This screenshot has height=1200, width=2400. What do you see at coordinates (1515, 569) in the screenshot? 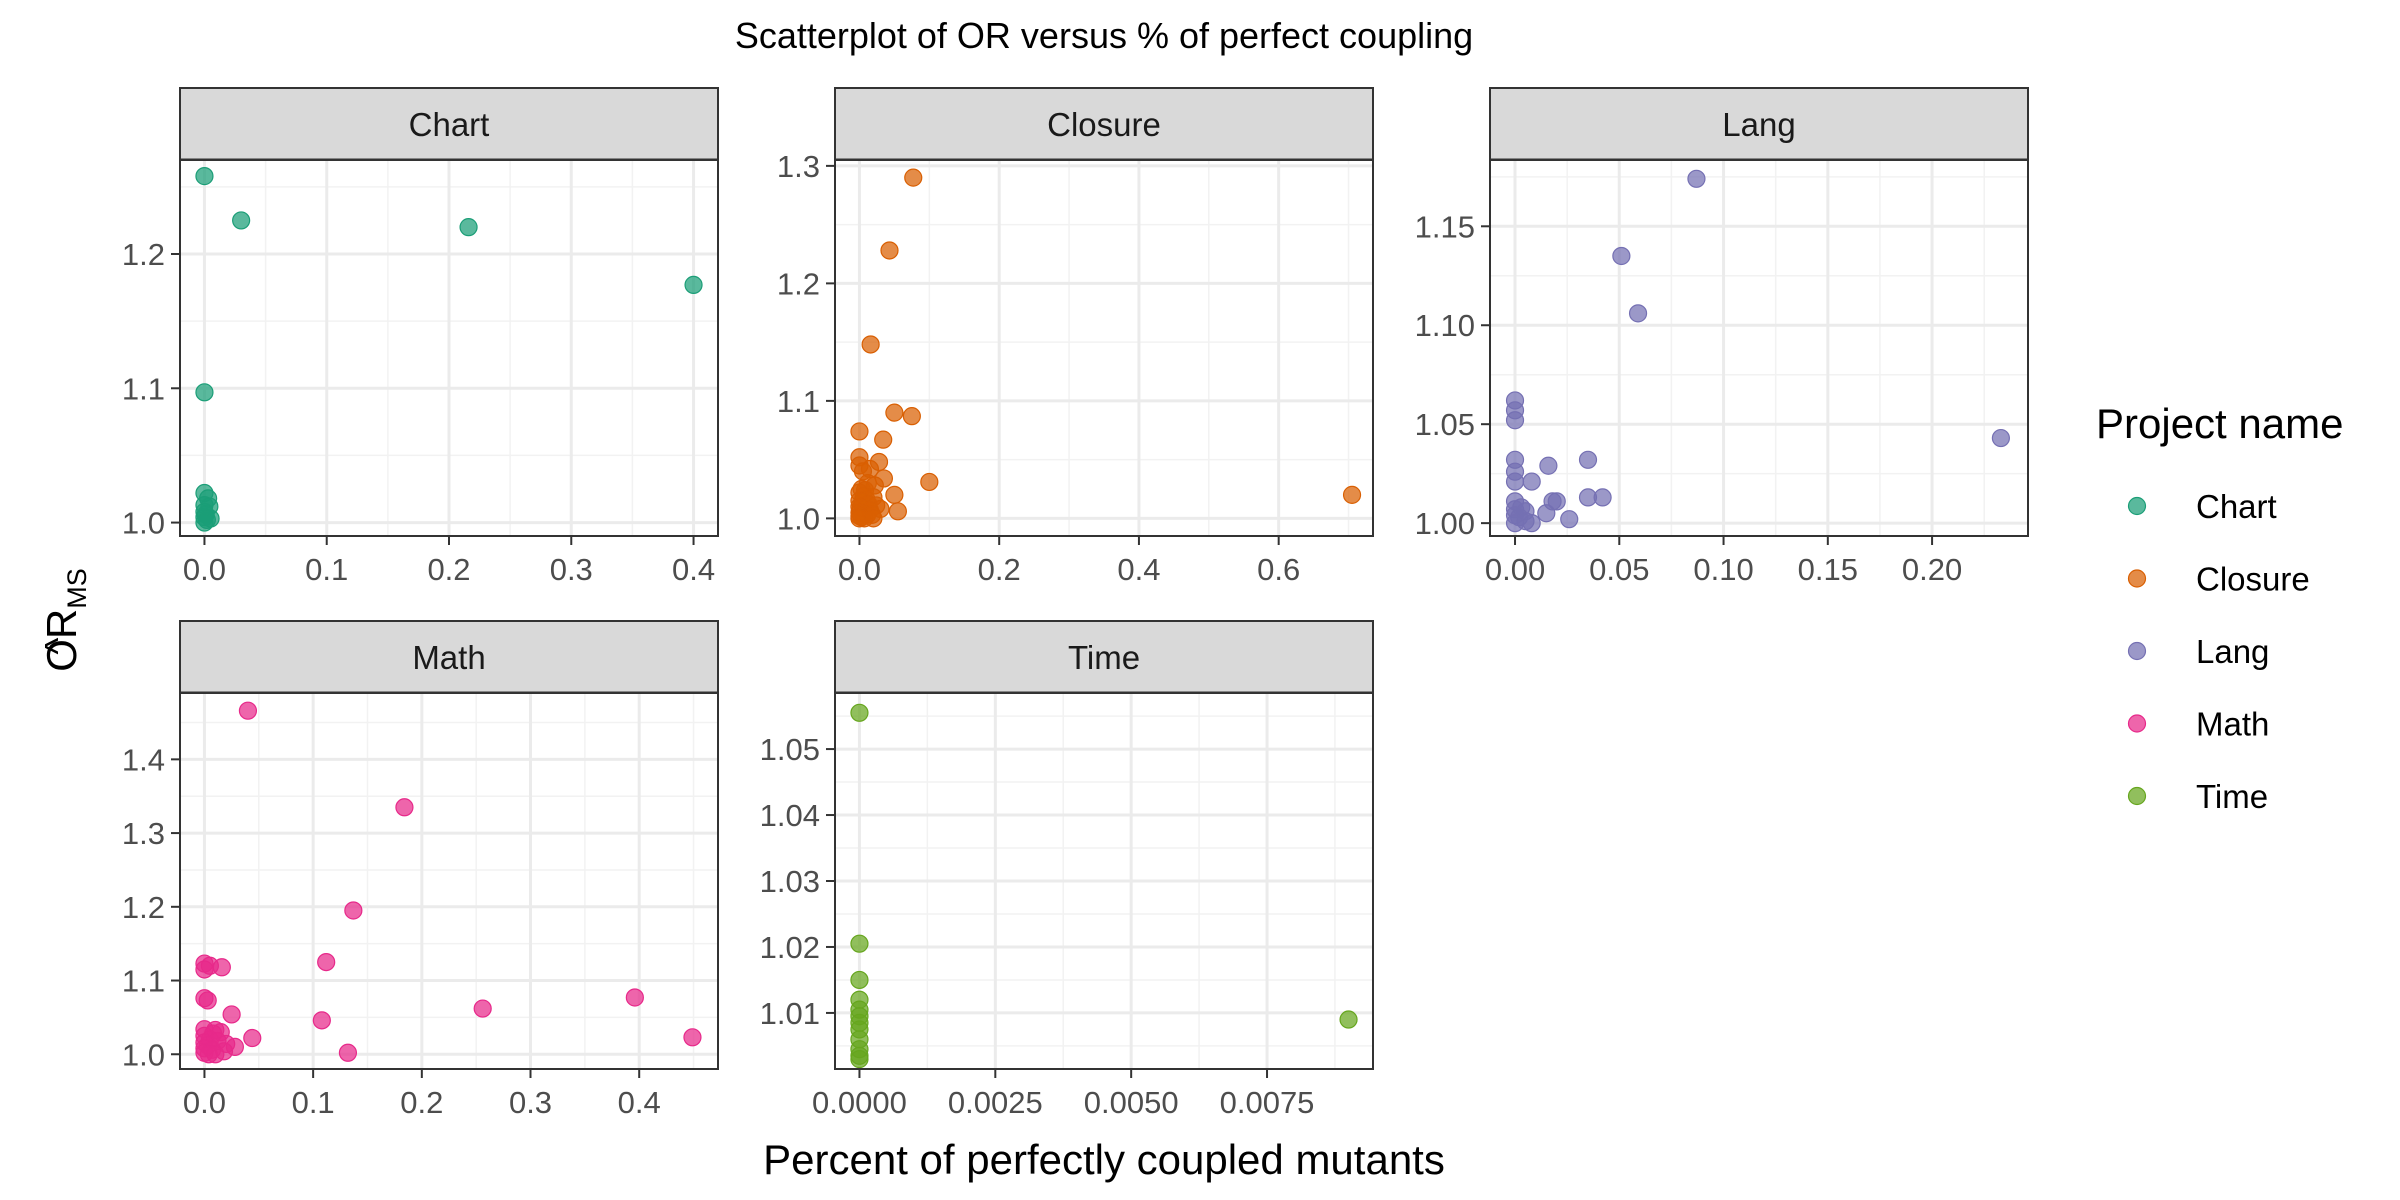
I see `x-tick-label: 0.00` at bounding box center [1515, 569].